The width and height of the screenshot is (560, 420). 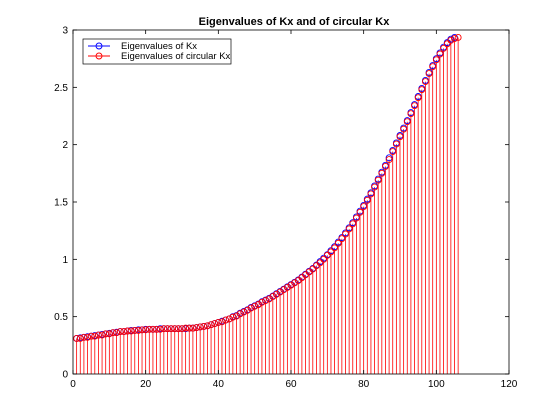 I want to click on y-tick-label: 2, so click(x=65, y=145).